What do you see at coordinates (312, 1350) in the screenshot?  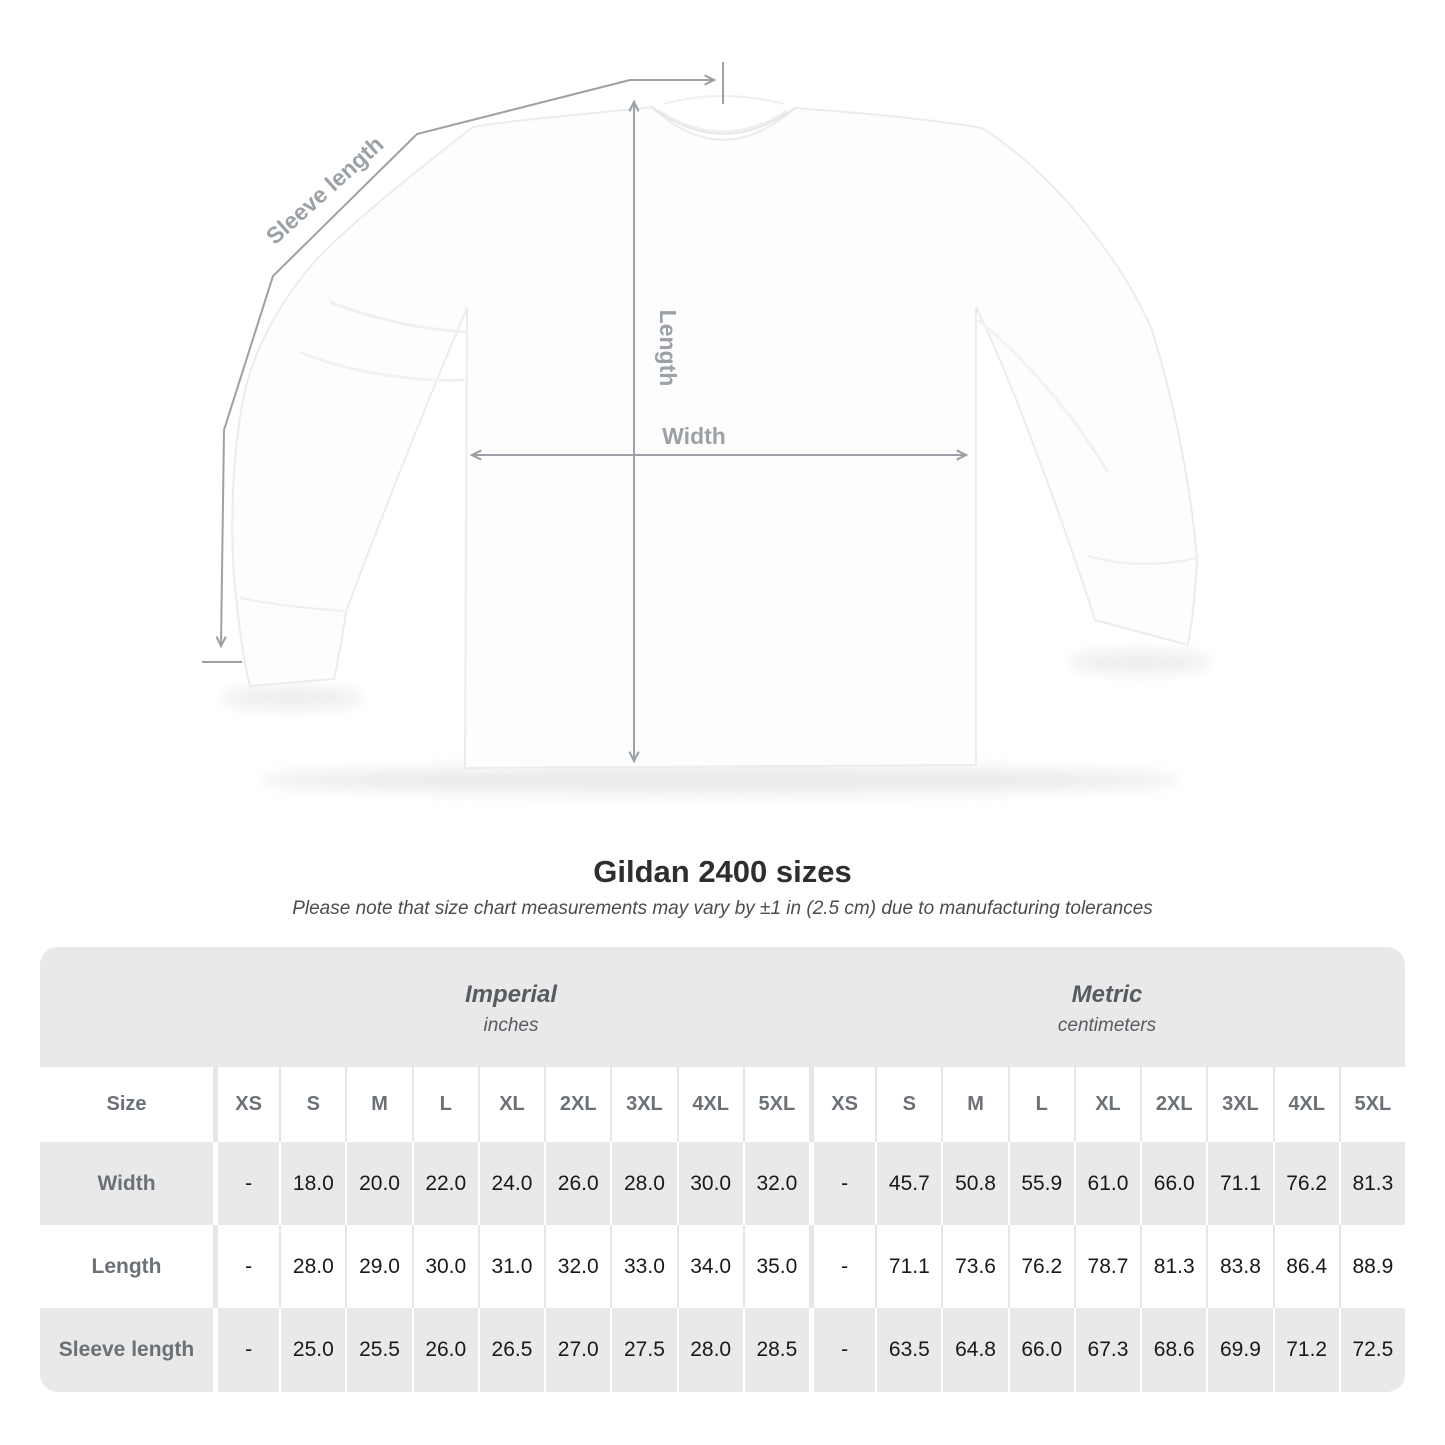 I see `table-cell: 25.0` at bounding box center [312, 1350].